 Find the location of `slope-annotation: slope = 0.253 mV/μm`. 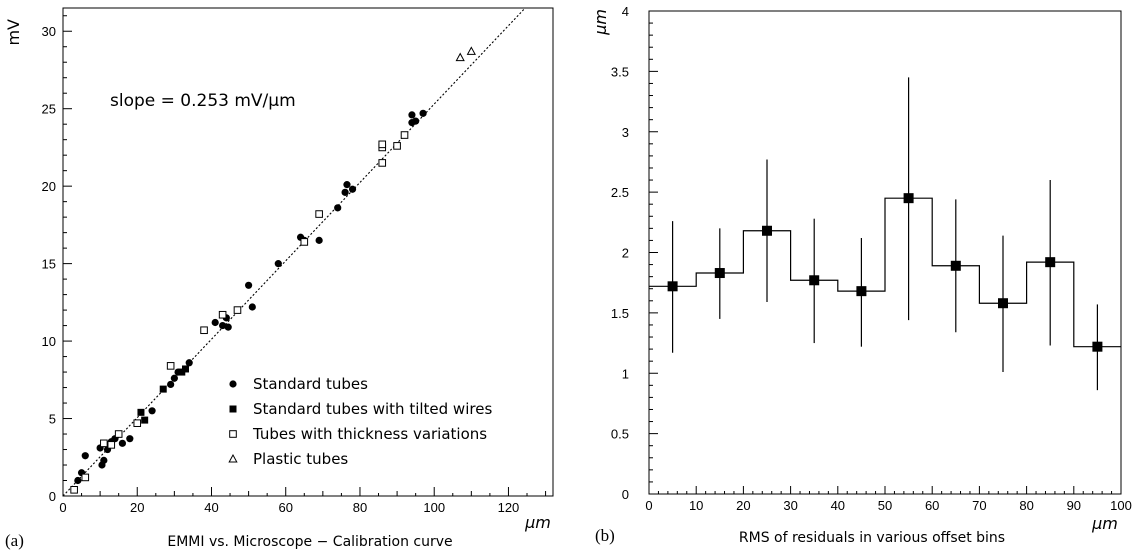

slope-annotation: slope = 0.253 mV/μm is located at coordinates (203, 101).